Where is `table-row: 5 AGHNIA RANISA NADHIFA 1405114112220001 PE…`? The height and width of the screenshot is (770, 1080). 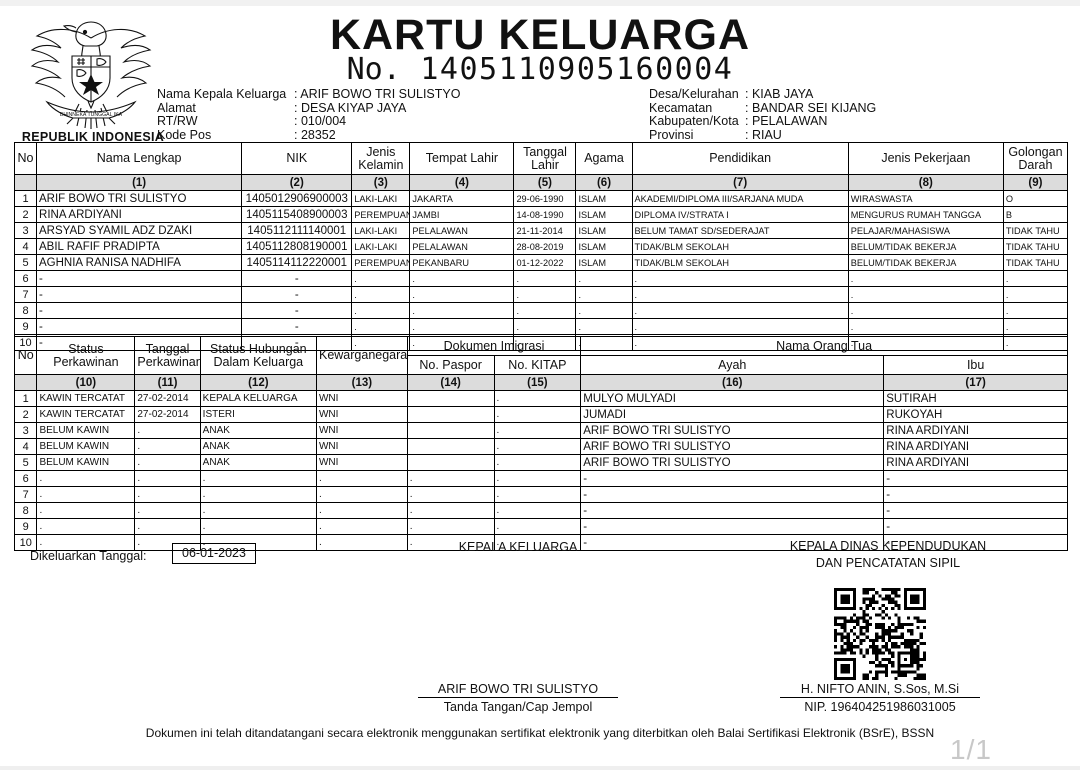 table-row: 5 AGHNIA RANISA NADHIFA 1405114112220001 PE… is located at coordinates (541, 262).